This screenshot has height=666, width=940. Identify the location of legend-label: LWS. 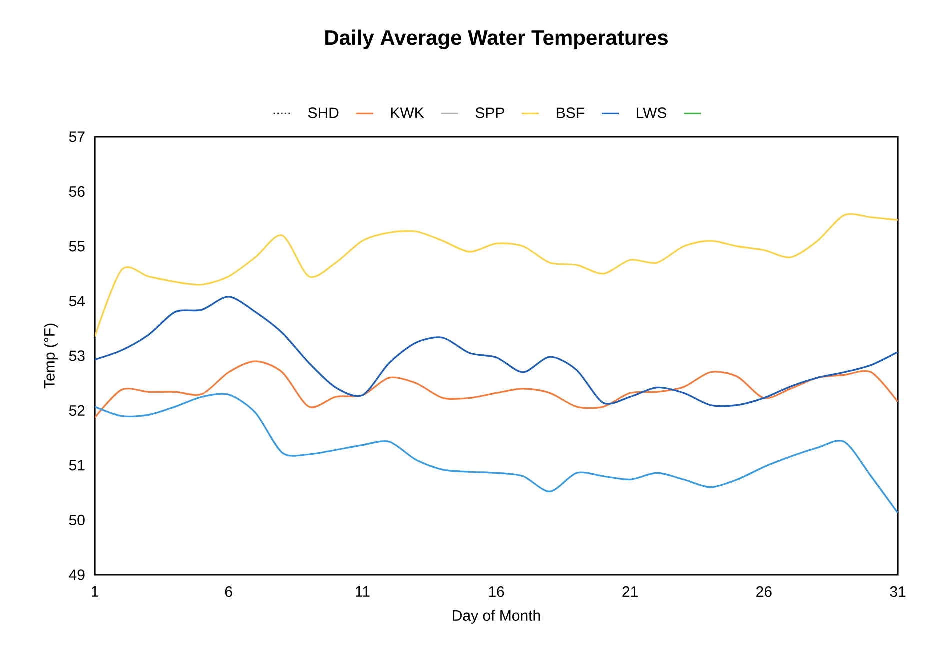
(652, 113).